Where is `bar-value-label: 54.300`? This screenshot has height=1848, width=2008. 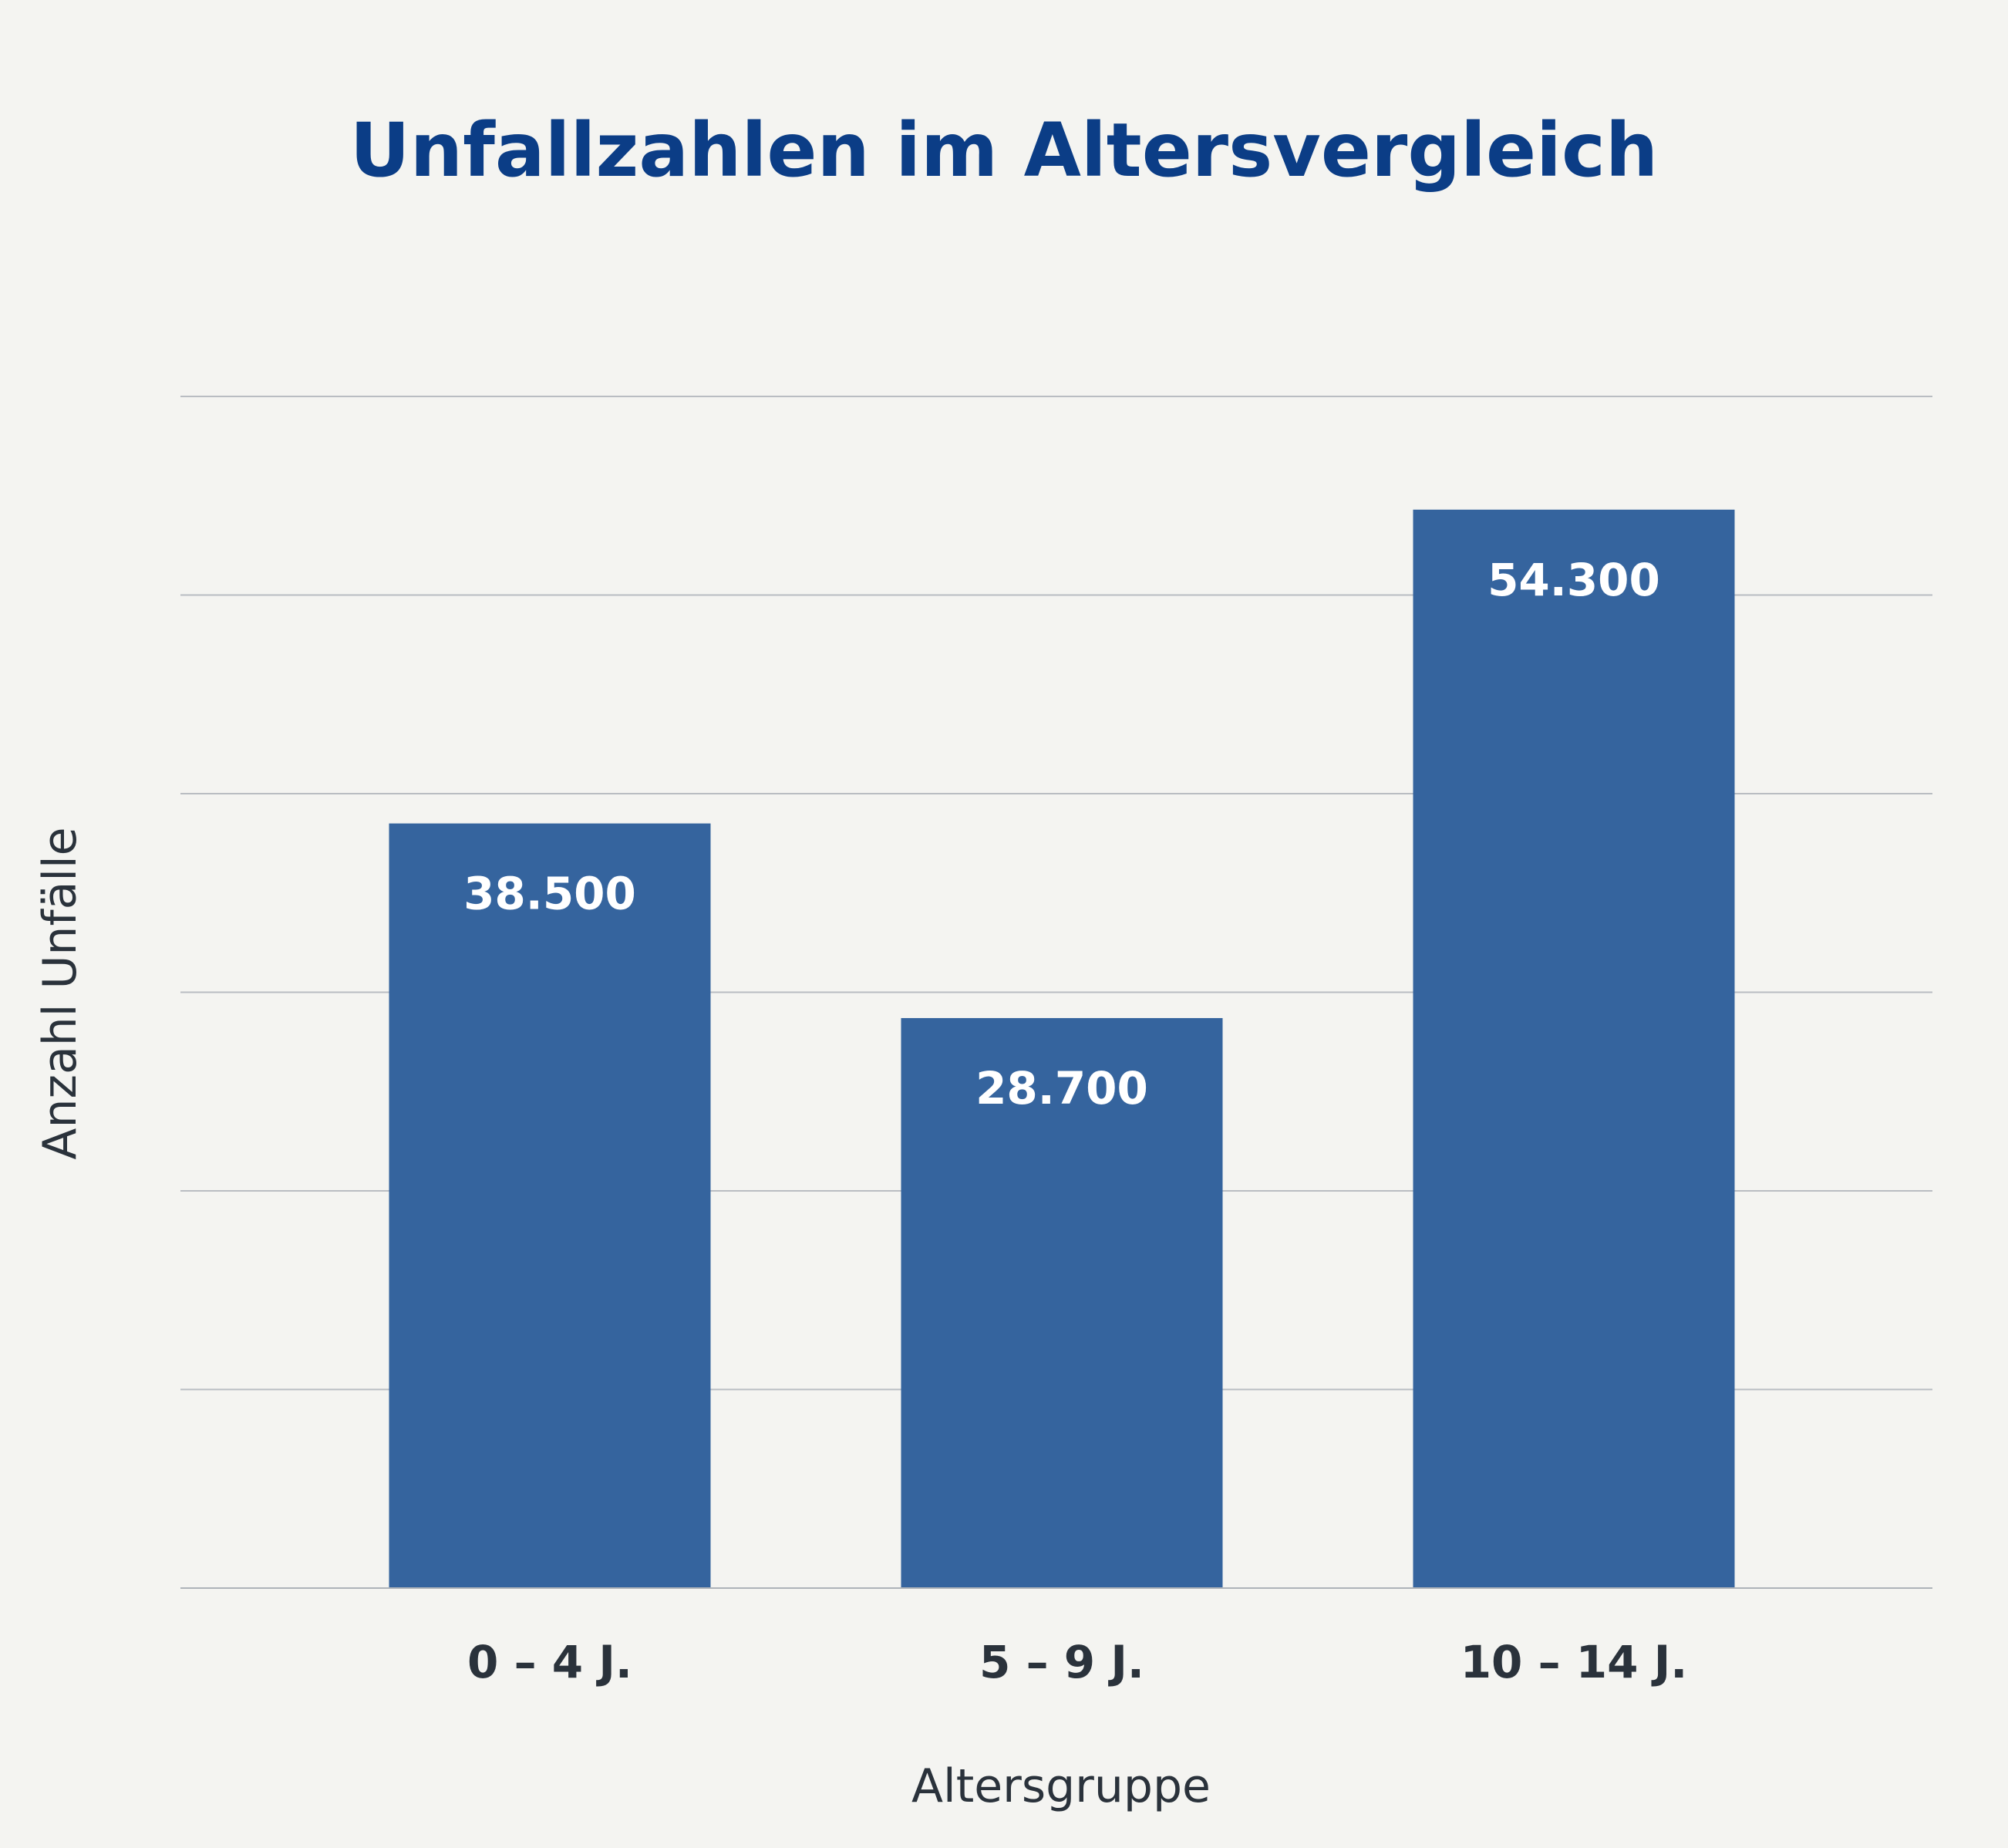
bar-value-label: 54.300 is located at coordinates (1573, 580).